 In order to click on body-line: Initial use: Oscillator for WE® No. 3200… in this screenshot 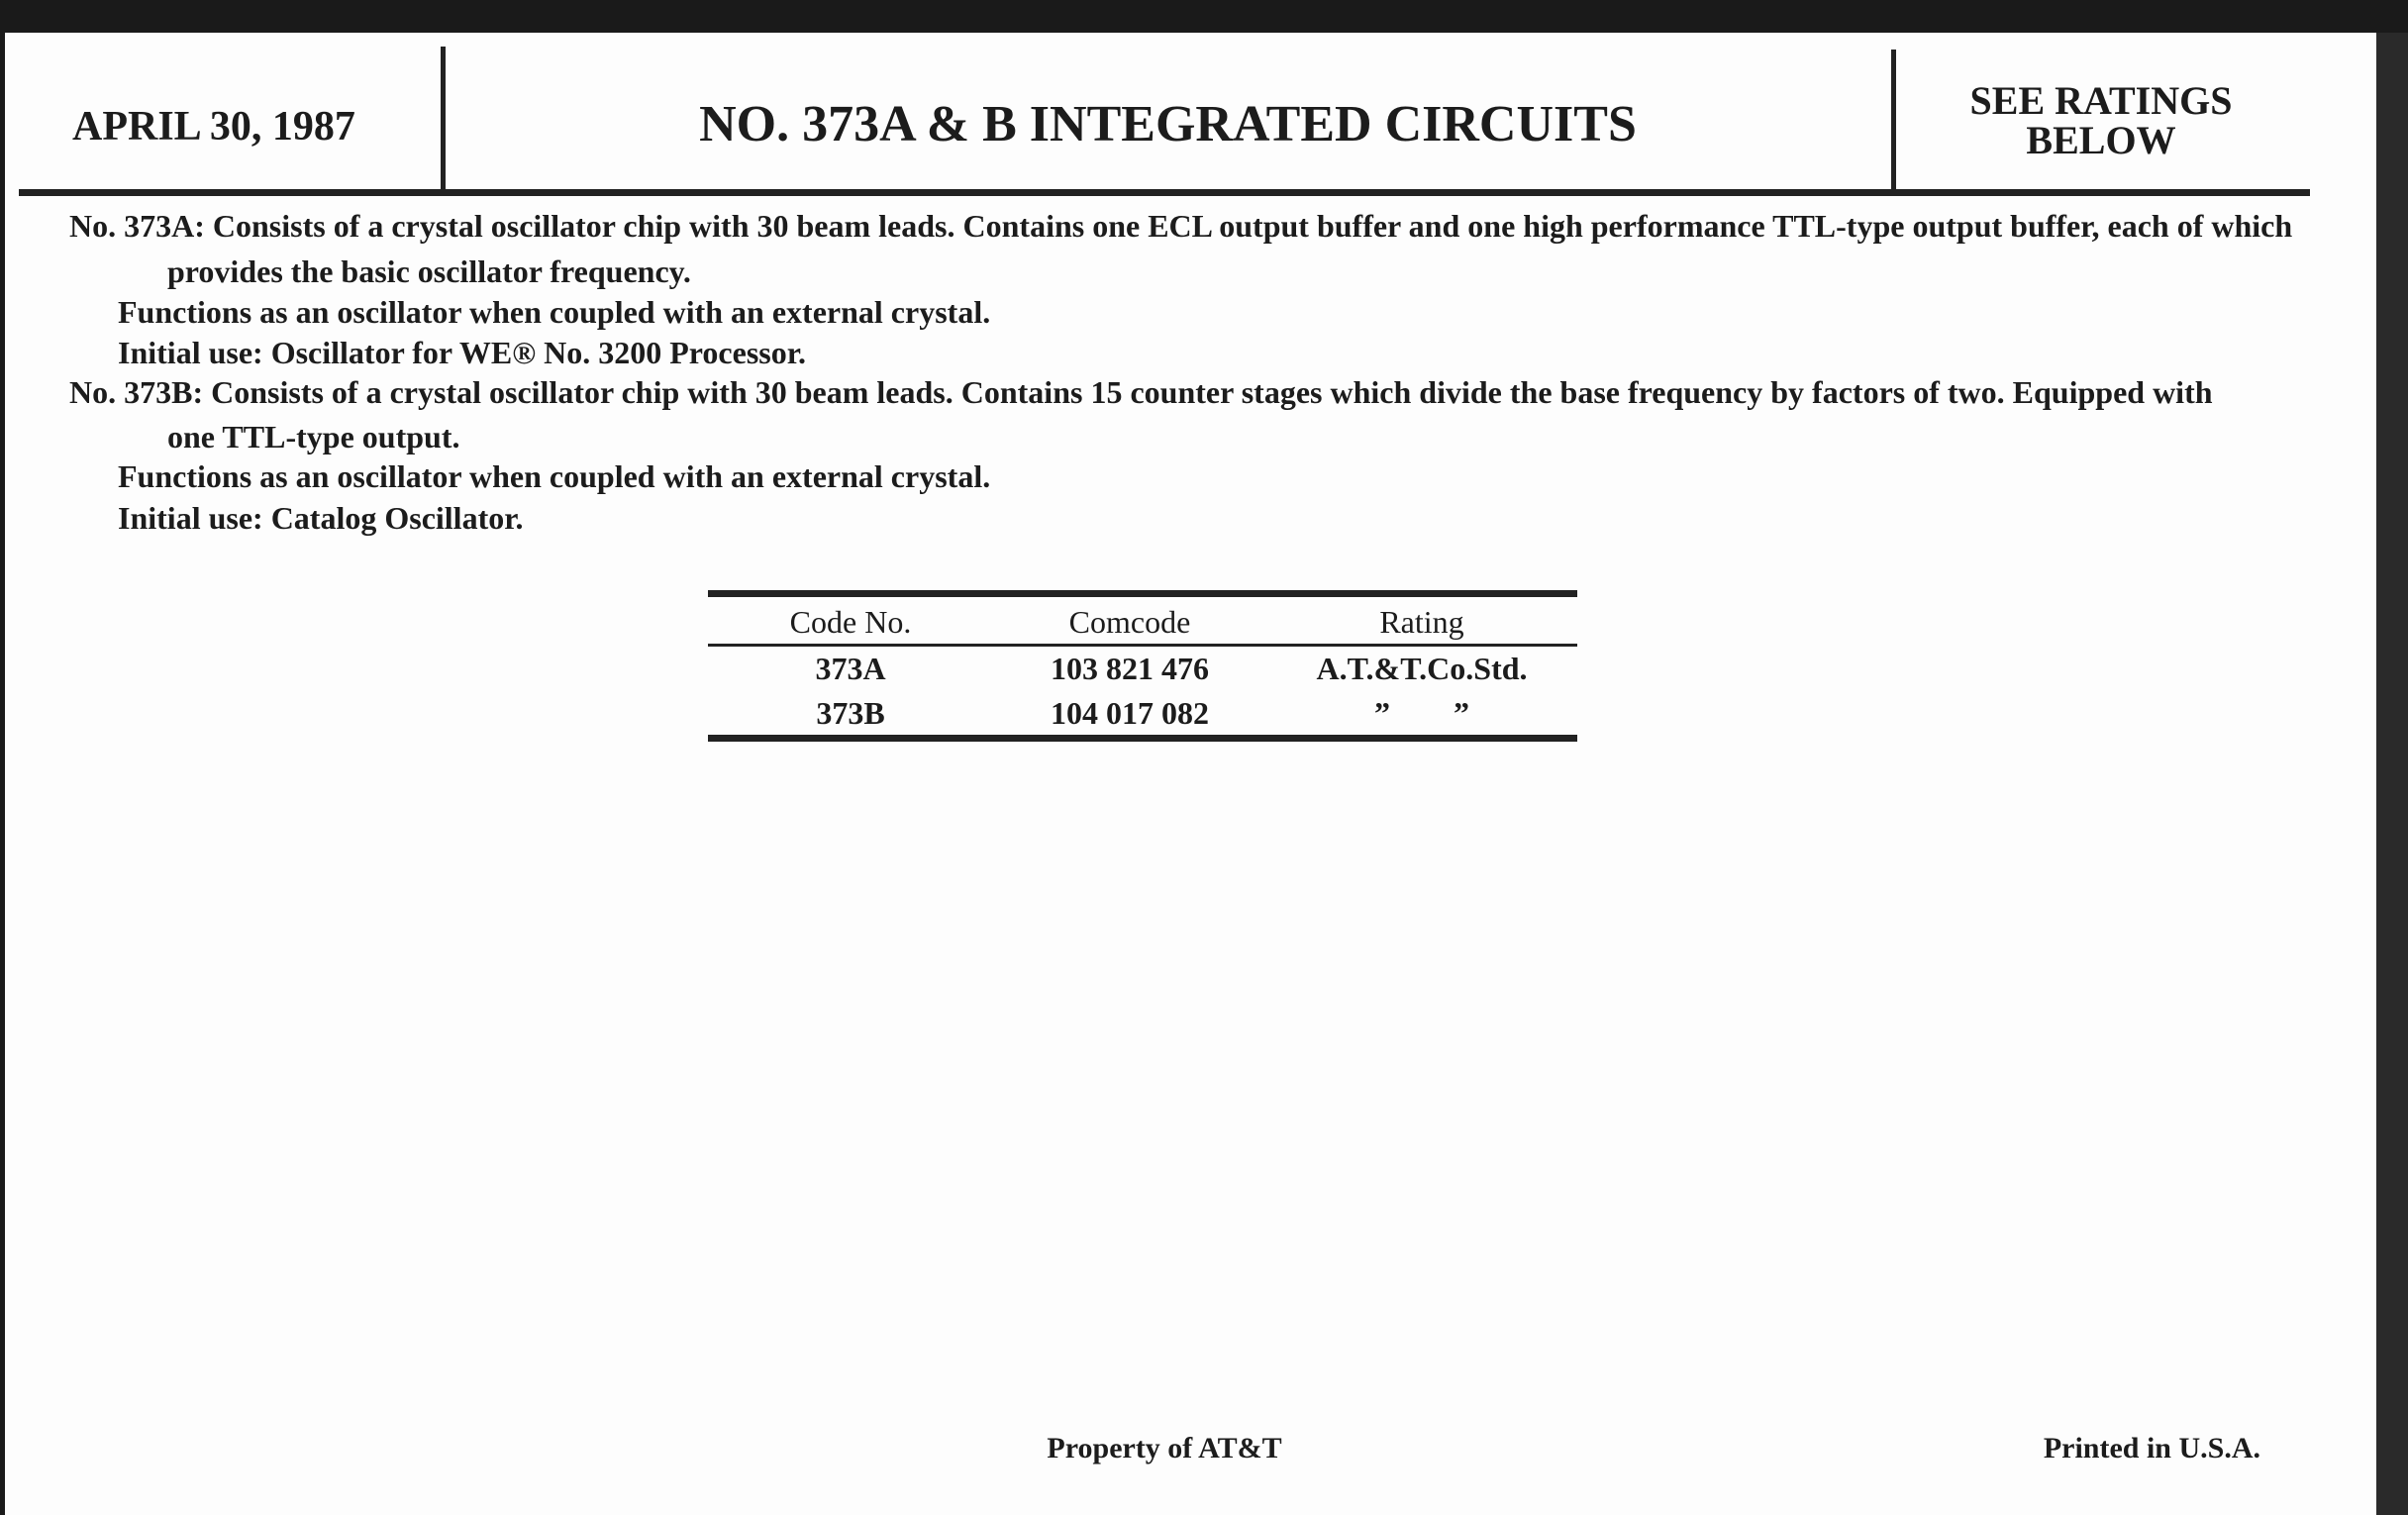, I will do `click(462, 352)`.